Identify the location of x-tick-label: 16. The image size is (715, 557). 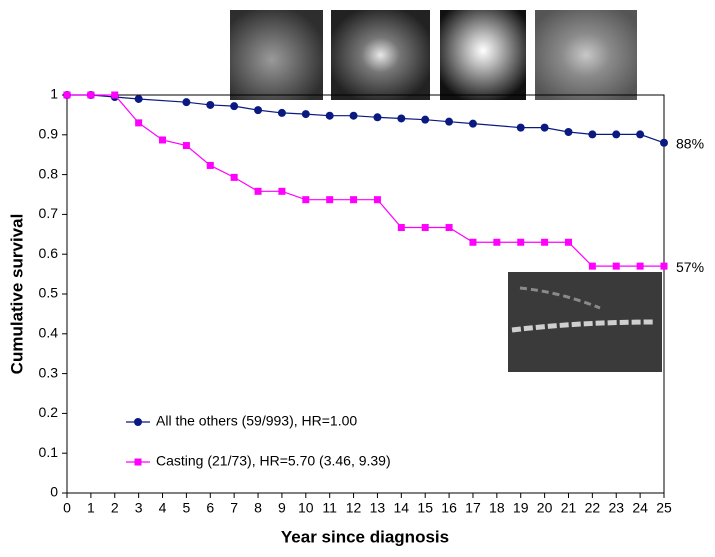
(449, 508).